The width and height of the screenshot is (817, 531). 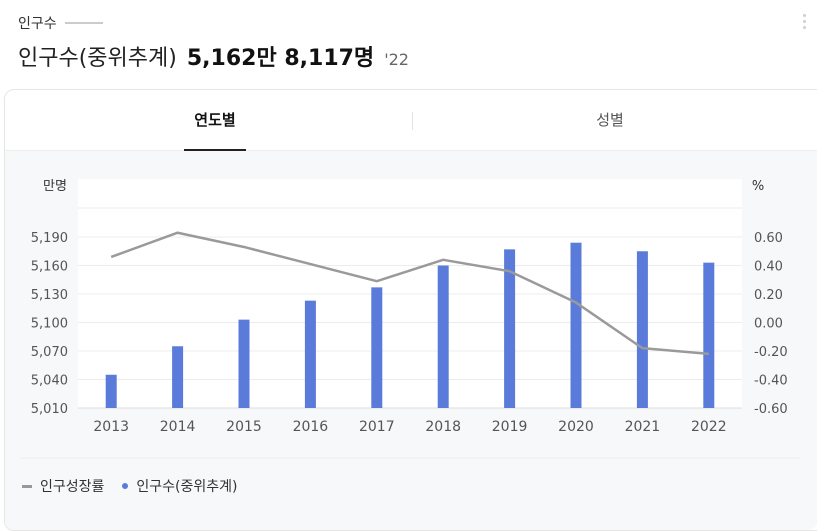 I want to click on legend-item-growth-rate: 인구성장률, so click(x=63, y=486).